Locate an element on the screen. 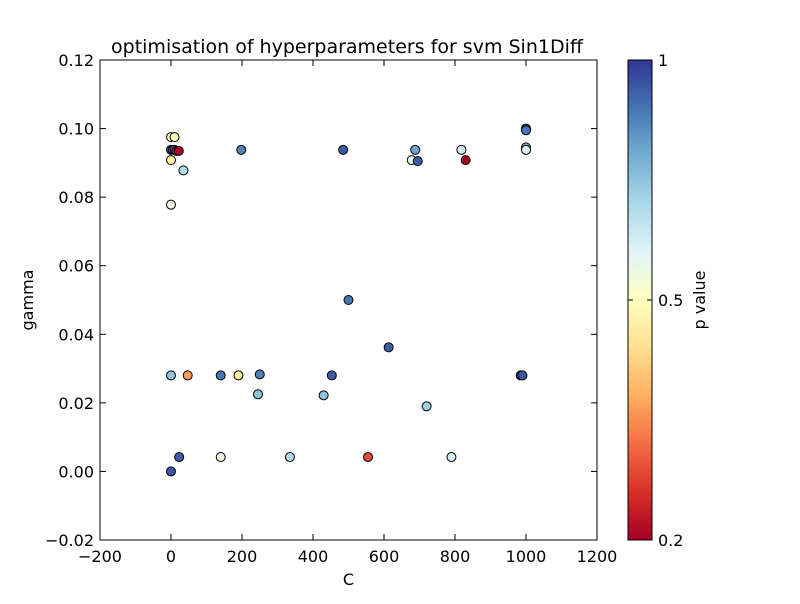 This screenshot has height=604, width=800. x-tick-label: 600 is located at coordinates (384, 556).